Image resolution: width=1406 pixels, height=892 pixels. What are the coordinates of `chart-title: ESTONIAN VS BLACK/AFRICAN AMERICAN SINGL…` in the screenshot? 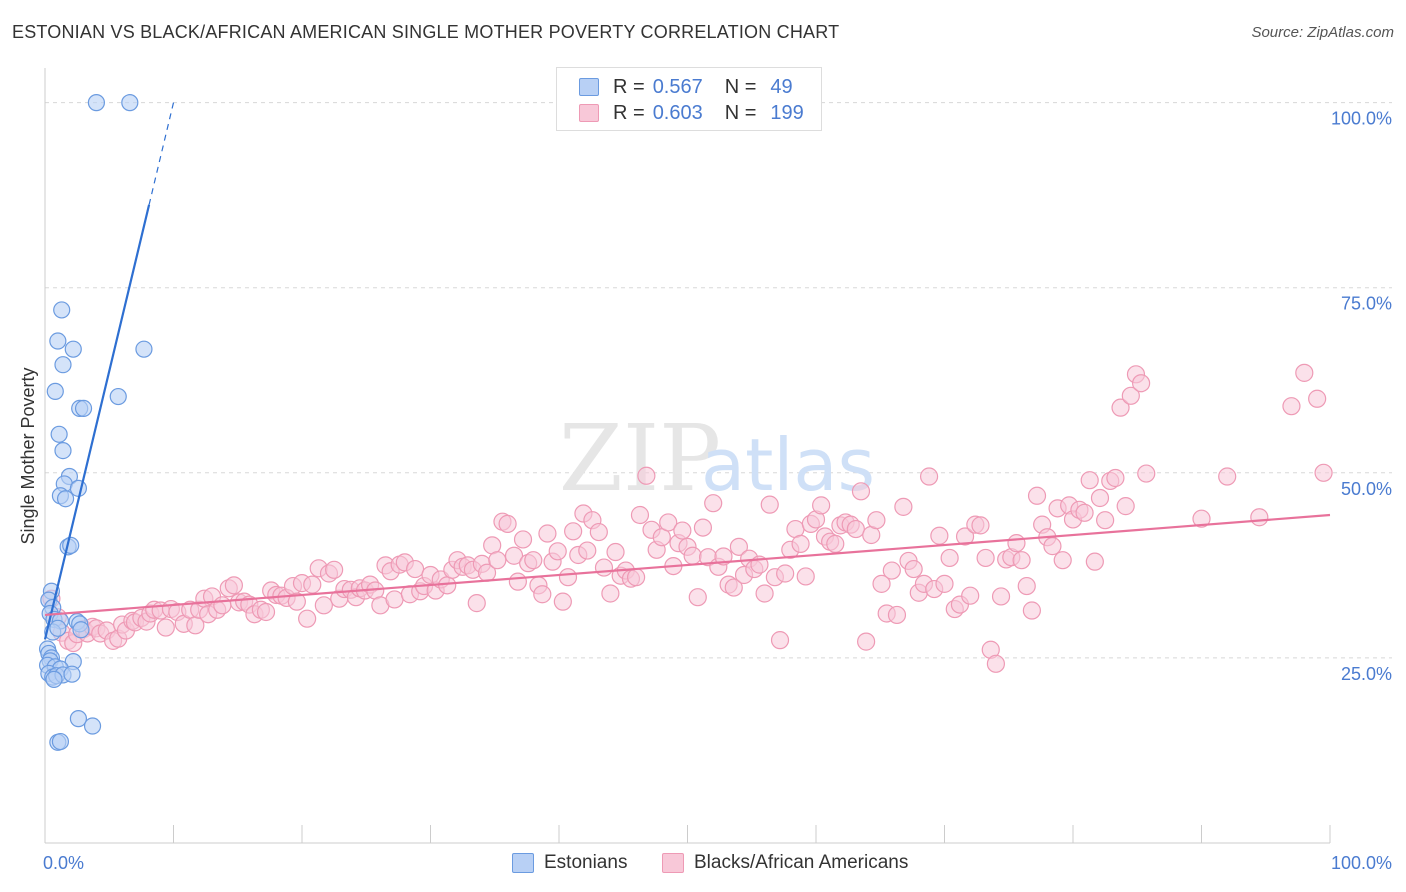 It's located at (426, 32).